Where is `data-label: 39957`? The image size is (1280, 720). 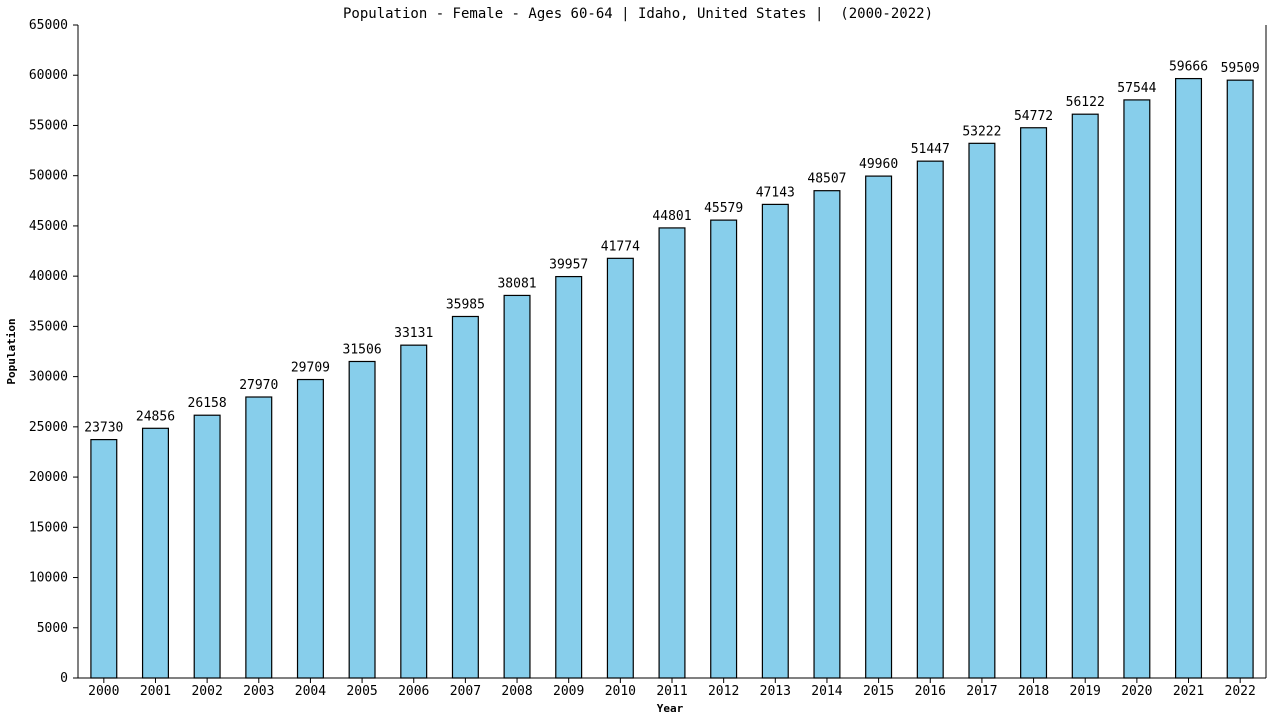
data-label: 39957 is located at coordinates (568, 265).